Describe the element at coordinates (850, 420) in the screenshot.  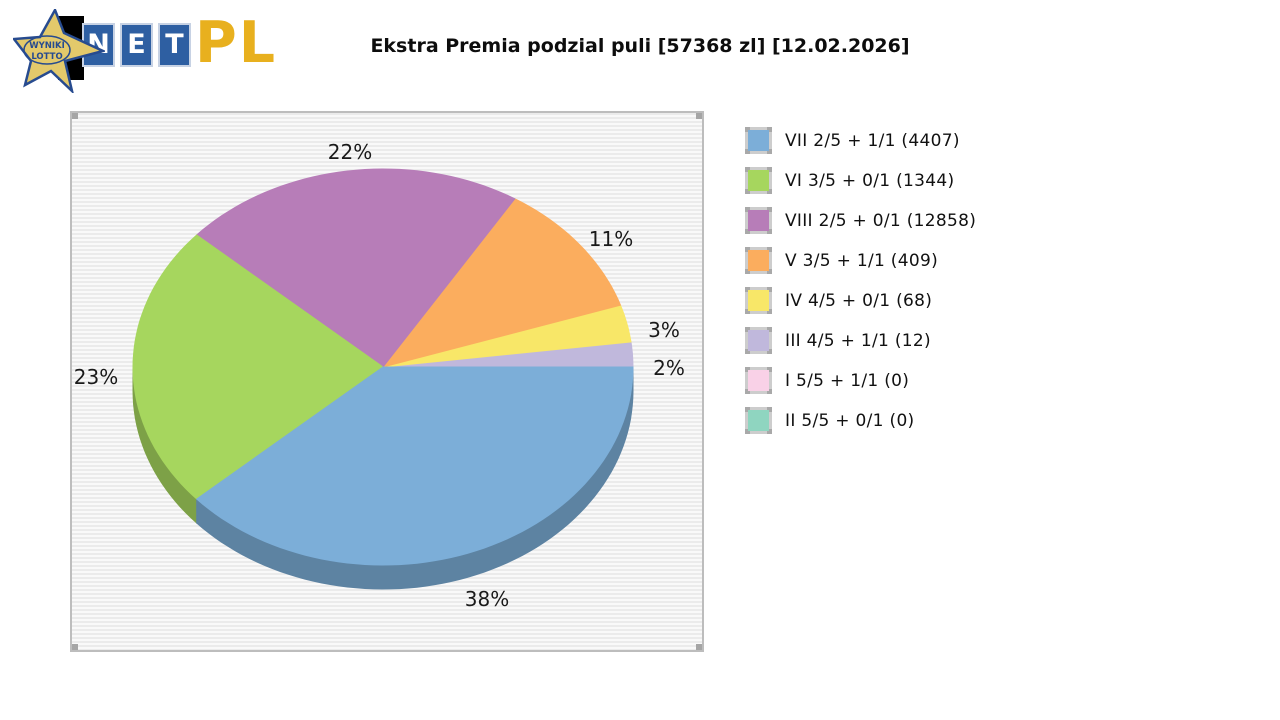
I see `legend-item-label: II 5/5 + 0/1 (0)` at that location.